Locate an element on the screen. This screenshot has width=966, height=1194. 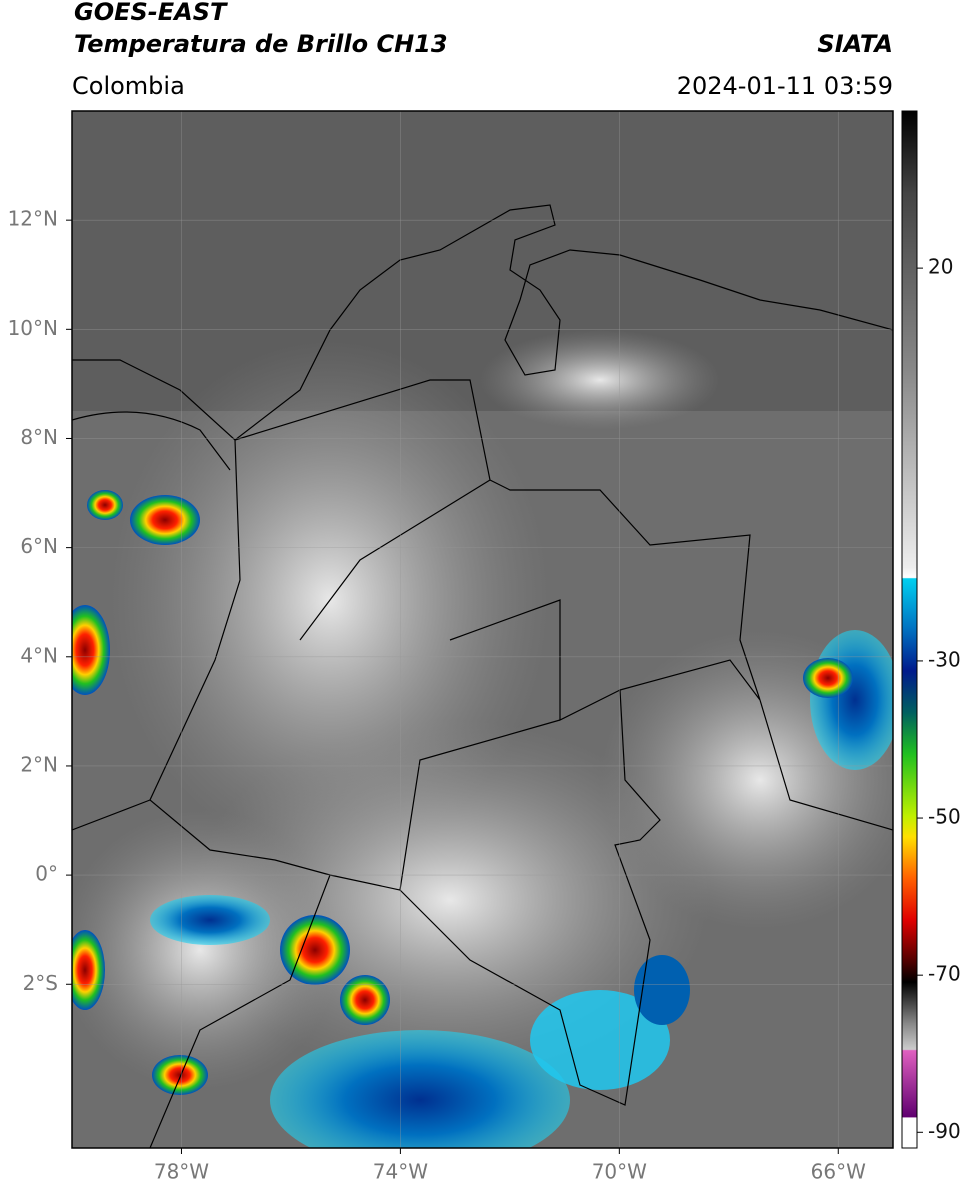
colorbar-tick-label: -90 is located at coordinates (944, 1131).